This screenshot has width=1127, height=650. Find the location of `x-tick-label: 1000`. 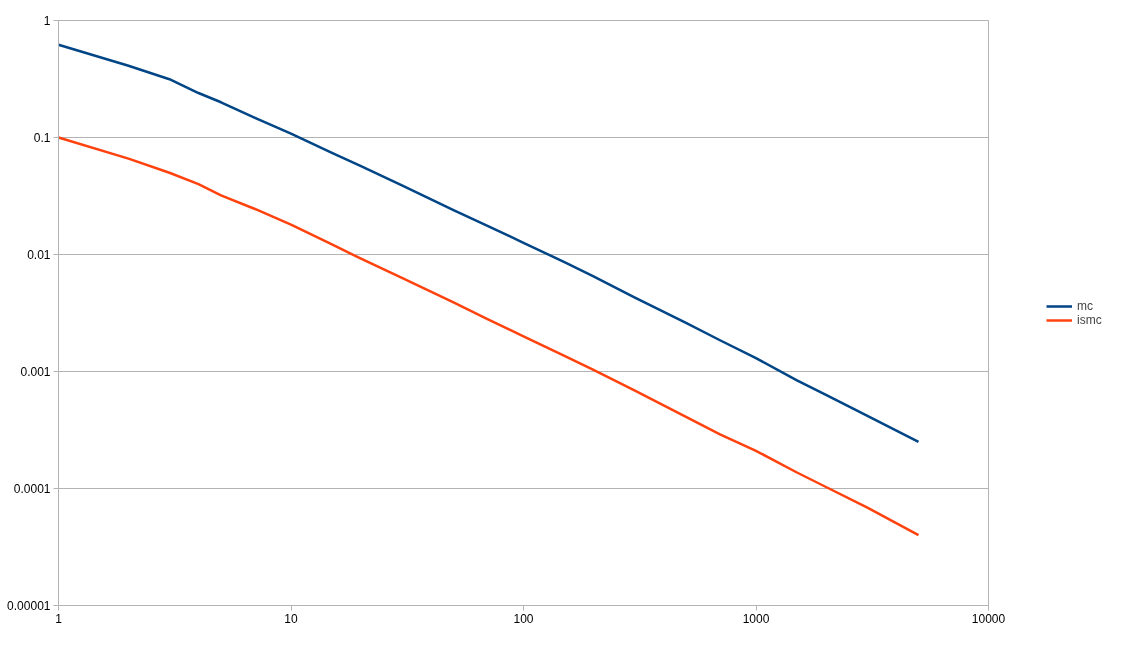

x-tick-label: 1000 is located at coordinates (756, 618).